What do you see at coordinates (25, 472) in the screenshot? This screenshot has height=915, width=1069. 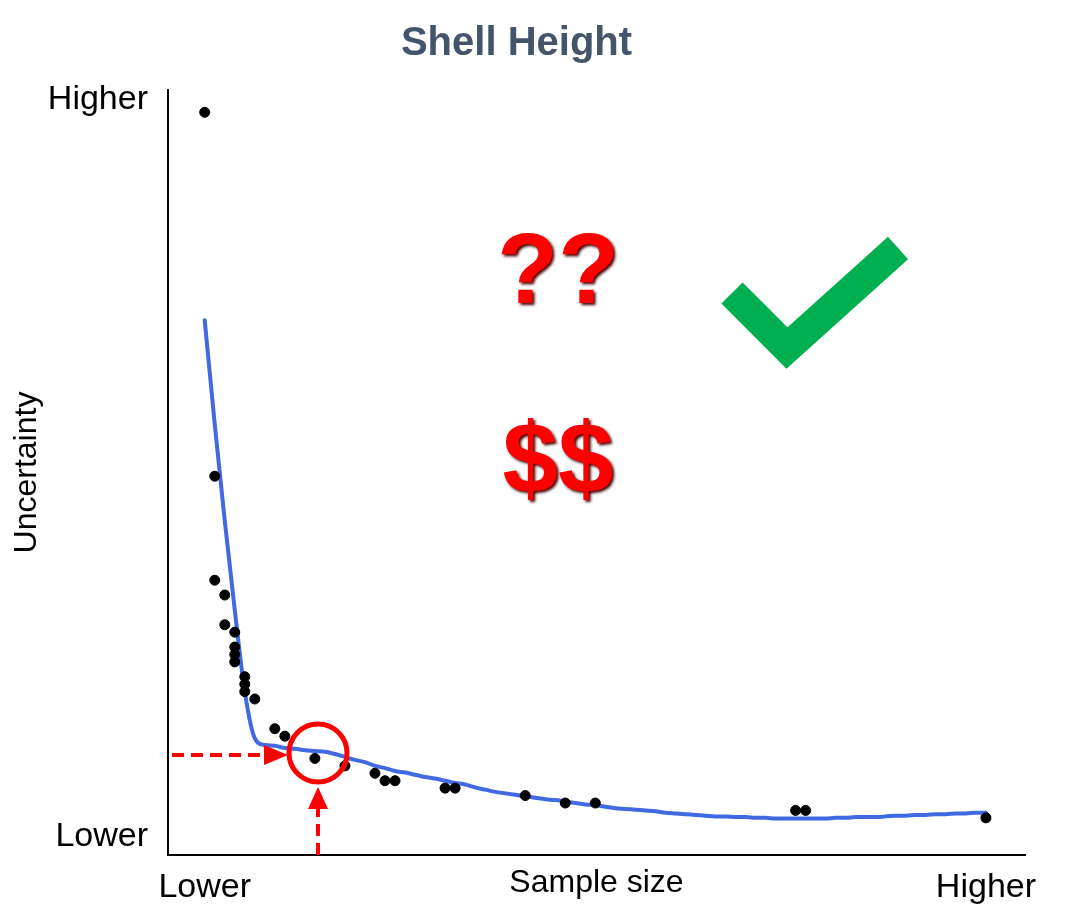 I see `y-axis-title: Uncertainty` at bounding box center [25, 472].